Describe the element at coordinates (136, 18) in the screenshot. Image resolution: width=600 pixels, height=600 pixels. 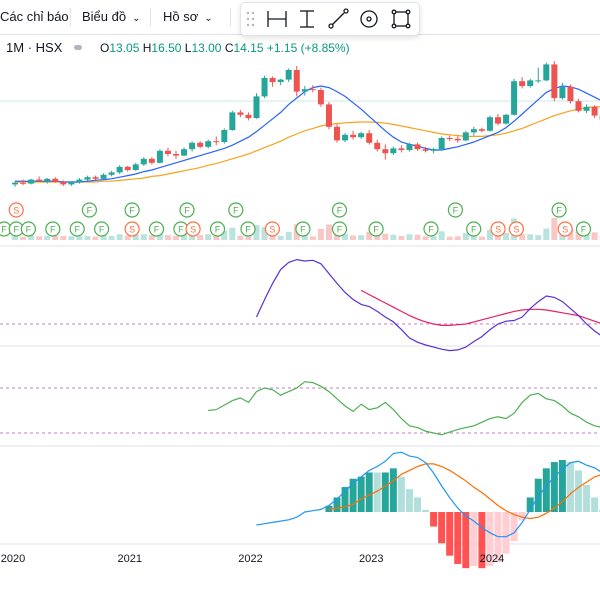
I see `chevron-down-icon: ⌄` at that location.